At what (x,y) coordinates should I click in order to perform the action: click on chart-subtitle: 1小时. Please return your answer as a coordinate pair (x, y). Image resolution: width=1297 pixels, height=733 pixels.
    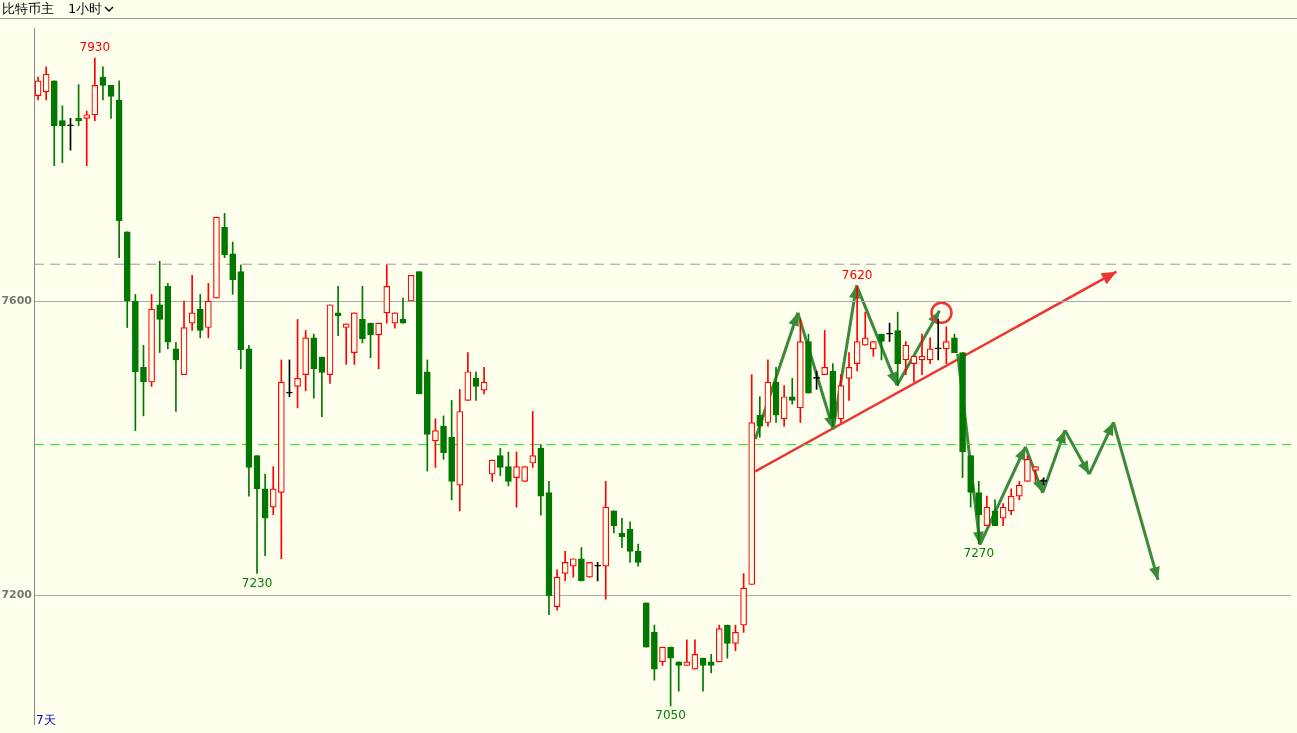
    Looking at the image, I should click on (85, 9).